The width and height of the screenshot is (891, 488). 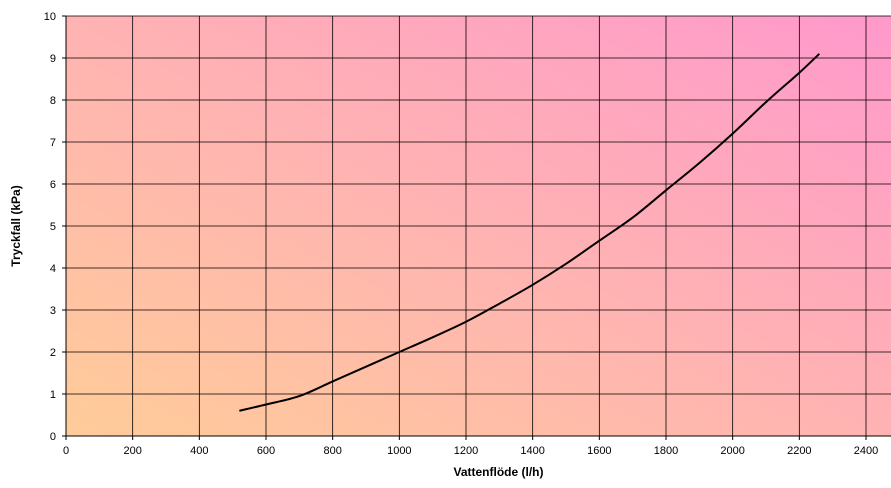 I want to click on y-tick-label: 1, so click(x=53, y=395).